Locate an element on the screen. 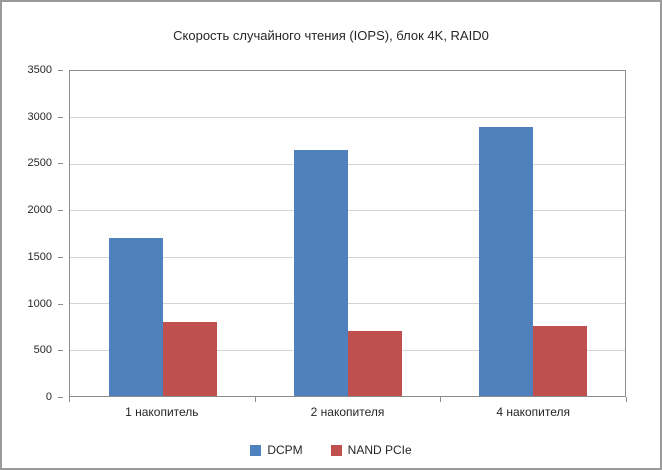 The width and height of the screenshot is (662, 470). y-axis-tick-label: 3500 is located at coordinates (39, 70).